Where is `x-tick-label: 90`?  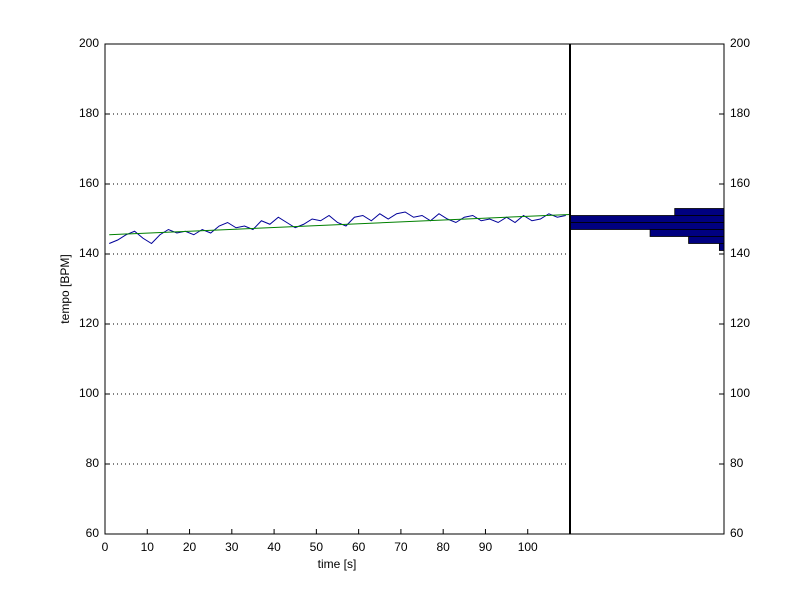
x-tick-label: 90 is located at coordinates (486, 547).